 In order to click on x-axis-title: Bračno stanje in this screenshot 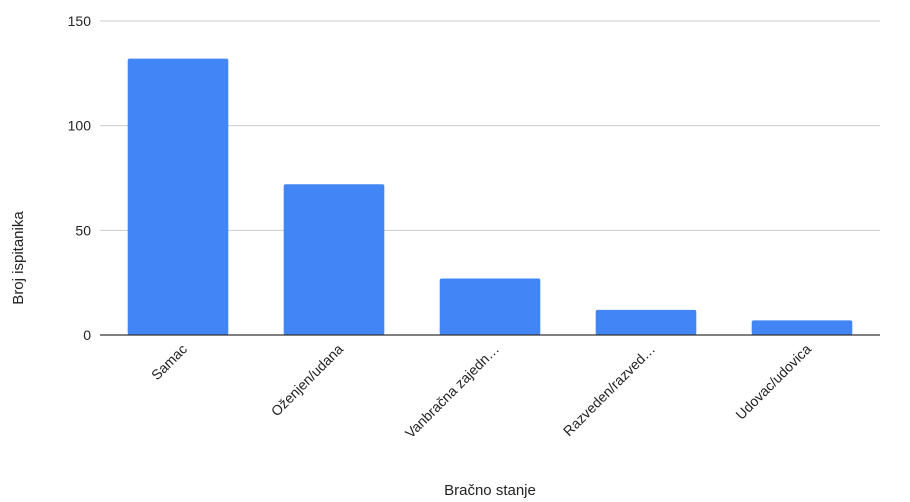, I will do `click(490, 490)`.